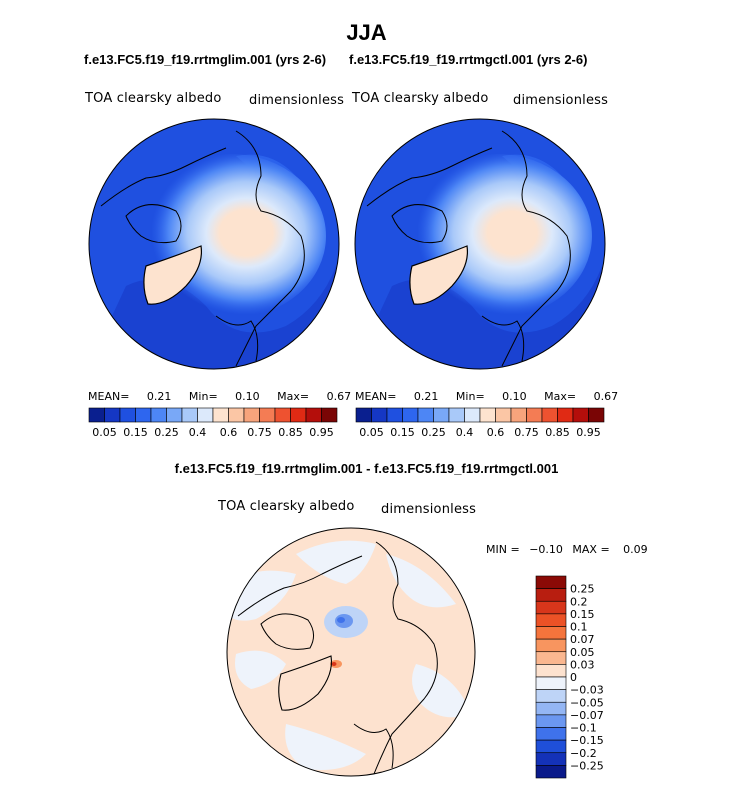 This screenshot has height=788, width=733. Describe the element at coordinates (286, 506) in the screenshot. I see `diff-variable-label: TOA clearsky albedo` at that location.